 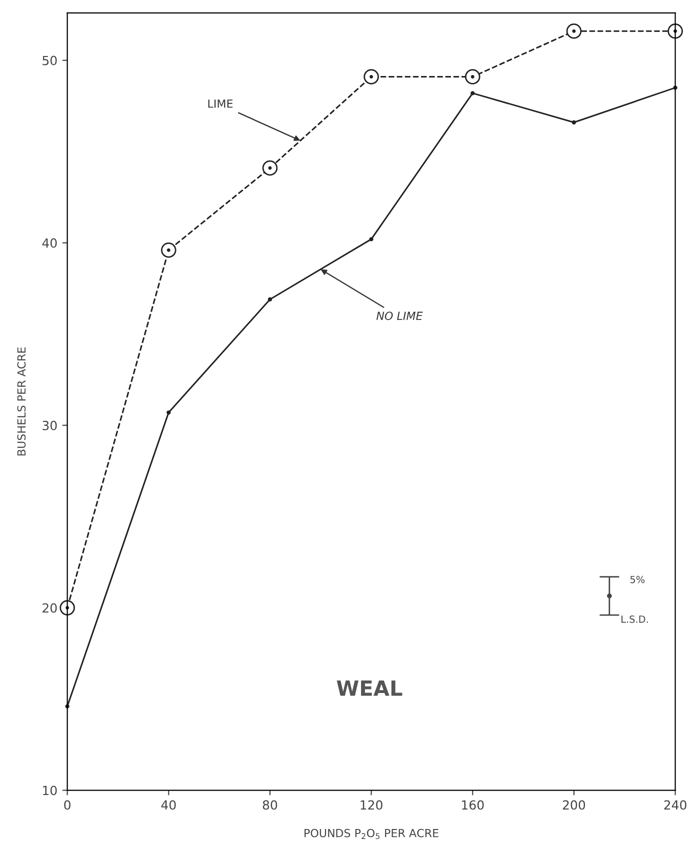 I want to click on x-tick-label: 160, so click(x=473, y=805).